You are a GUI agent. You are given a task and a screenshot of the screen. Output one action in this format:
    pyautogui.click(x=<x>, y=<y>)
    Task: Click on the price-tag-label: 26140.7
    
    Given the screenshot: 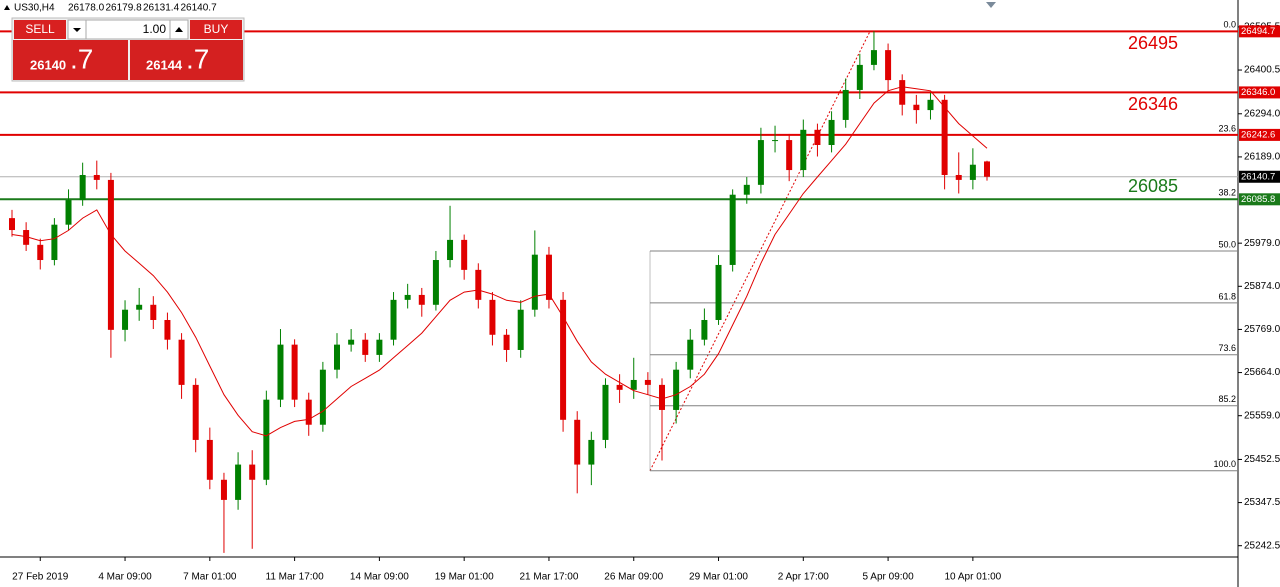 What is the action you would take?
    pyautogui.click(x=1258, y=176)
    